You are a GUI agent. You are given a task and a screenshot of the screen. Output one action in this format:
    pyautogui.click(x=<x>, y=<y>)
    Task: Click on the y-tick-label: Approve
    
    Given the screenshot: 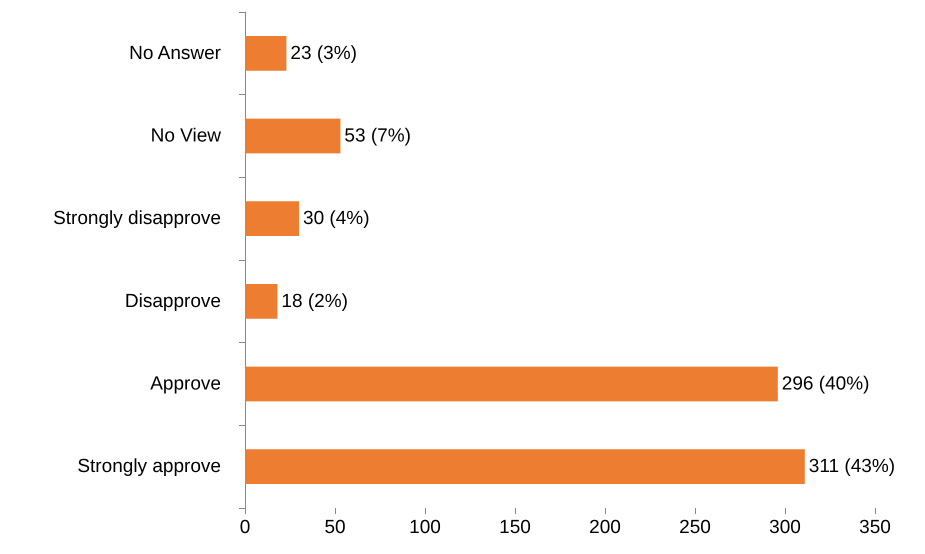 What is the action you would take?
    pyautogui.click(x=185, y=384)
    